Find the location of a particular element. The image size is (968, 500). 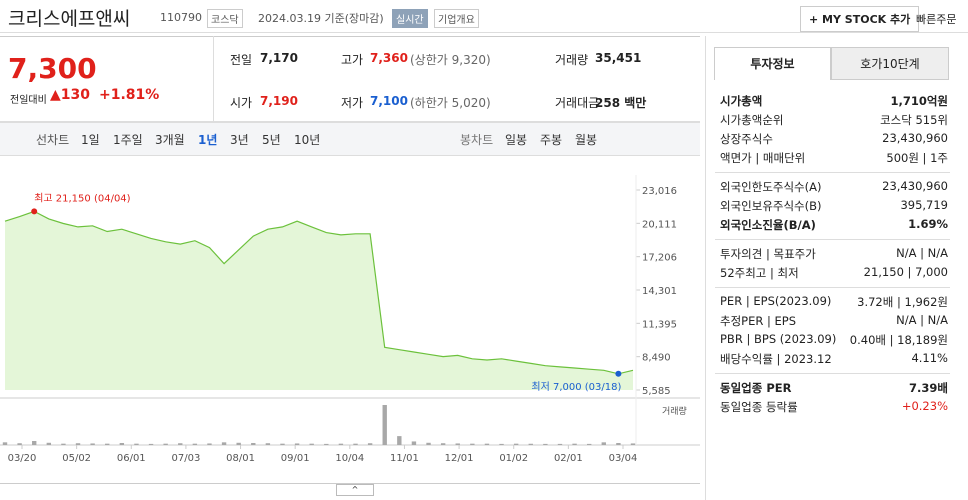

collapse-button: ^ is located at coordinates (355, 490).